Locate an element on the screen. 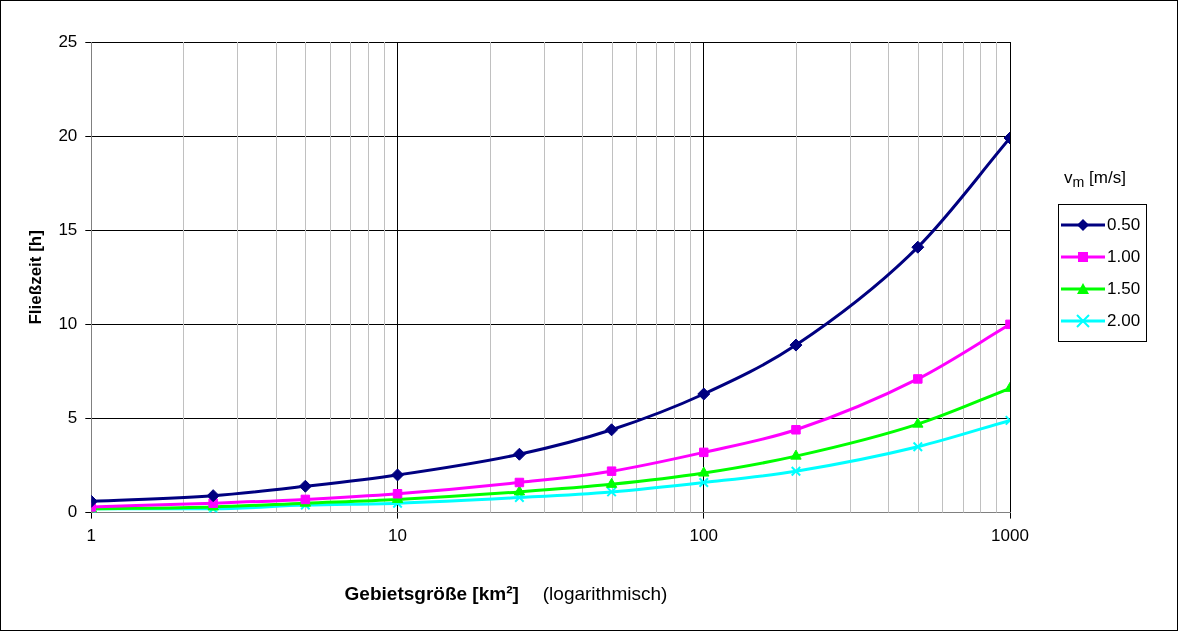 Image resolution: width=1182 pixels, height=635 pixels. x-tick-label: 1000 is located at coordinates (1010, 536).